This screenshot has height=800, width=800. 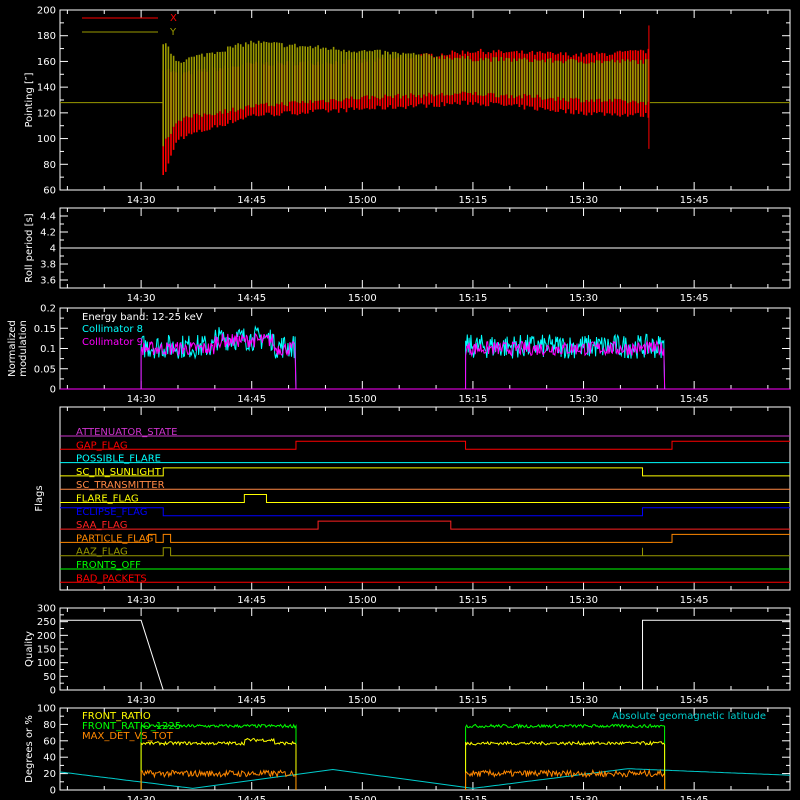 What do you see at coordinates (173, 32) in the screenshot?
I see `legend-label: Y` at bounding box center [173, 32].